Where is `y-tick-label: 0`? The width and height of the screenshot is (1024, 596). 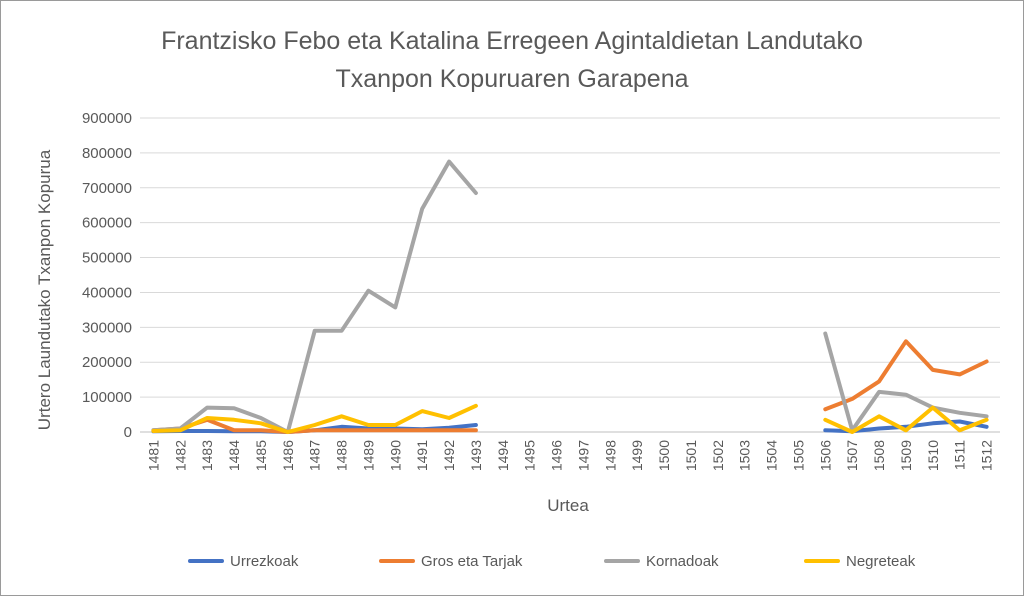 y-tick-label: 0 is located at coordinates (128, 432).